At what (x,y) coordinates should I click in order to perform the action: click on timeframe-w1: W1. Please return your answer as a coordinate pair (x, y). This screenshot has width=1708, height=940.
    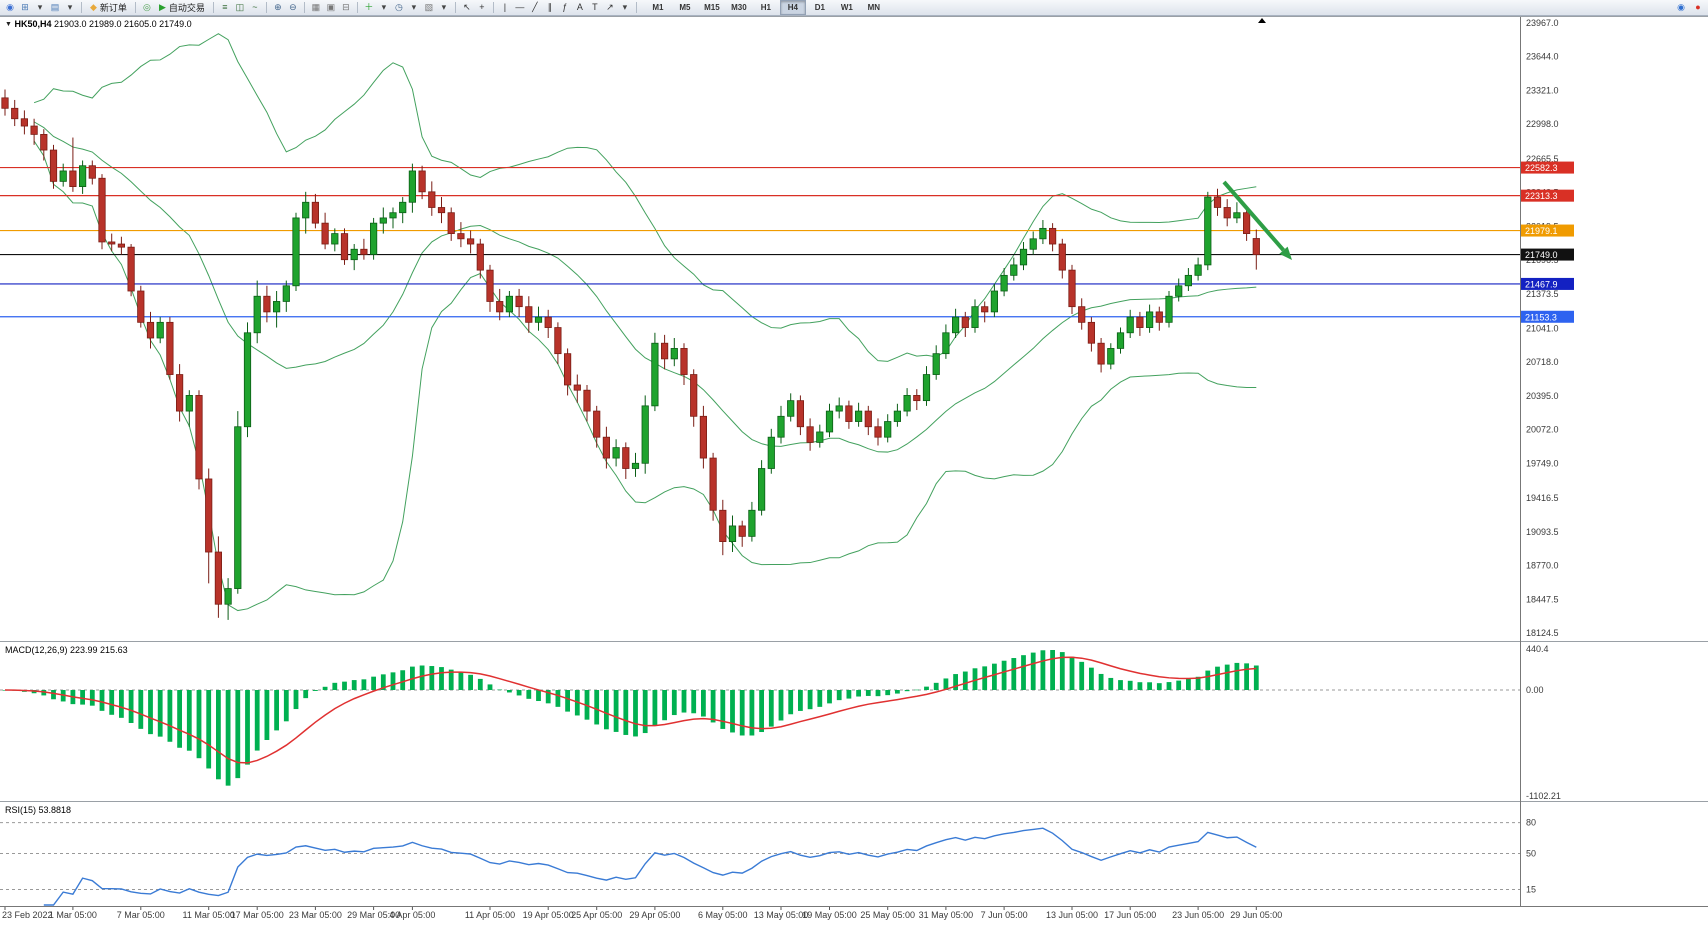
    Looking at the image, I should click on (846, 7).